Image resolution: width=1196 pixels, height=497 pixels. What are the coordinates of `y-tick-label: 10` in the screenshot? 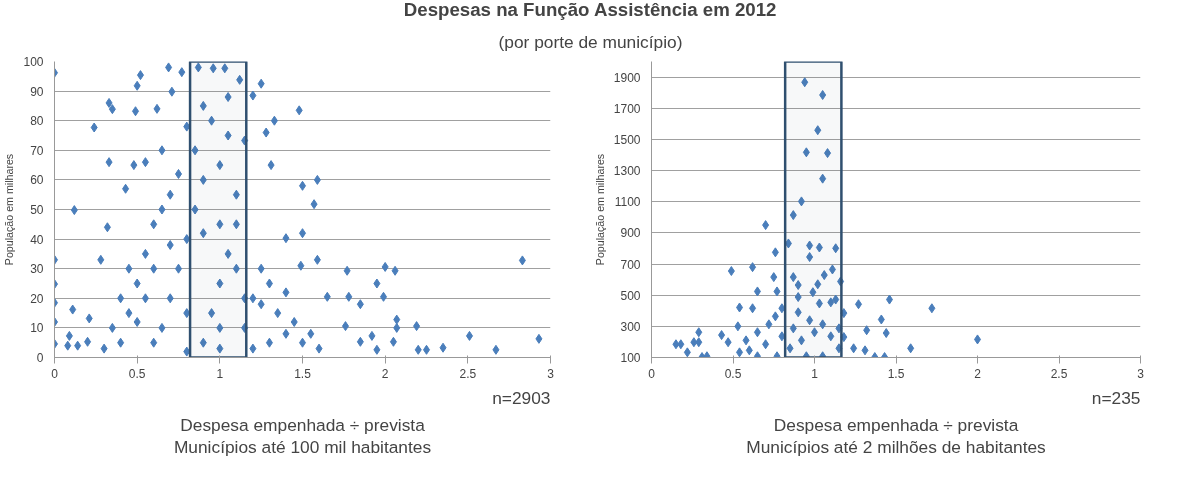 It's located at (37, 328).